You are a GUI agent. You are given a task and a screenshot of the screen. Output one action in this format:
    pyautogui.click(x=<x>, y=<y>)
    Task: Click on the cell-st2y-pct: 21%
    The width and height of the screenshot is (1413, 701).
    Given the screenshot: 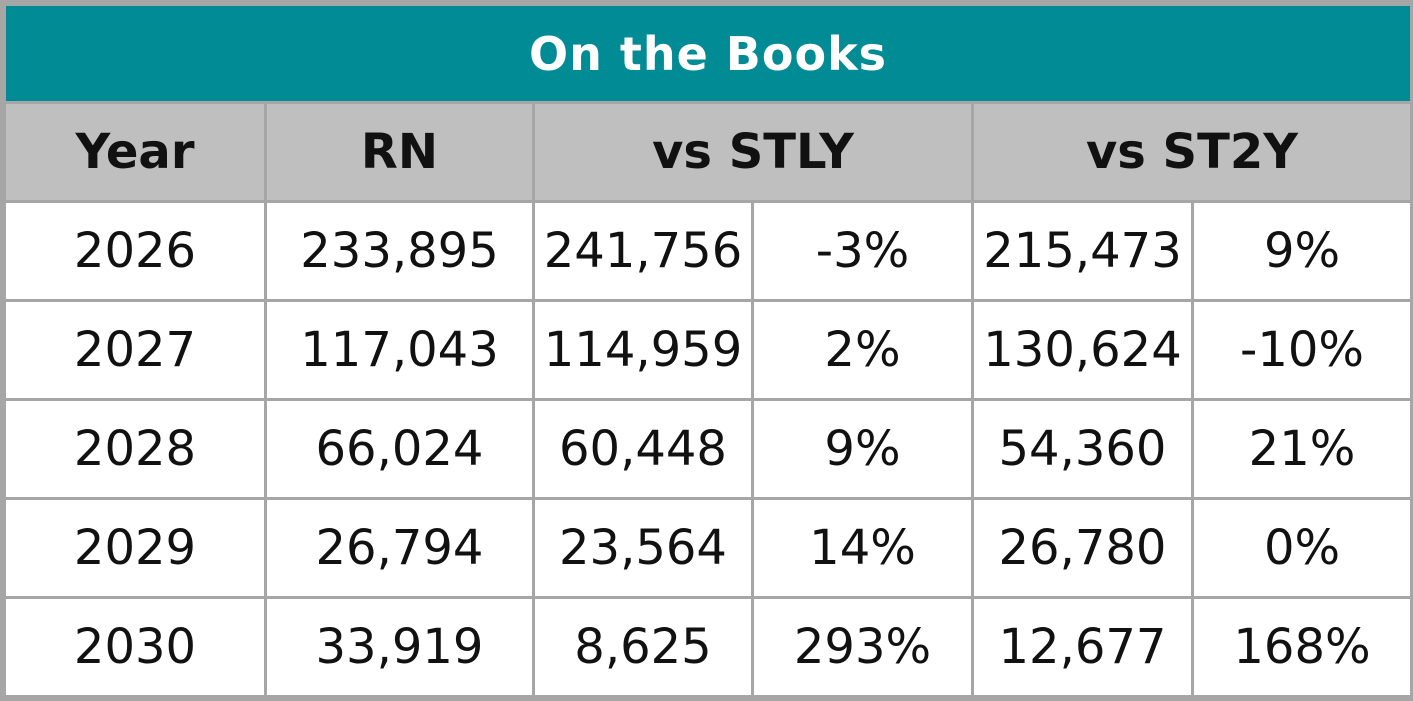 What is the action you would take?
    pyautogui.click(x=1301, y=449)
    